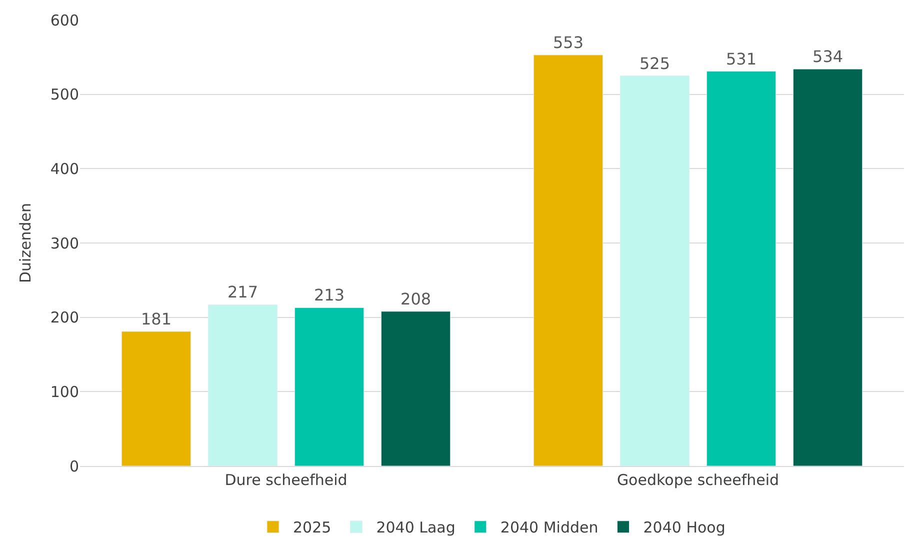 The width and height of the screenshot is (914, 554). I want to click on y-tick-label: 0, so click(74, 466).